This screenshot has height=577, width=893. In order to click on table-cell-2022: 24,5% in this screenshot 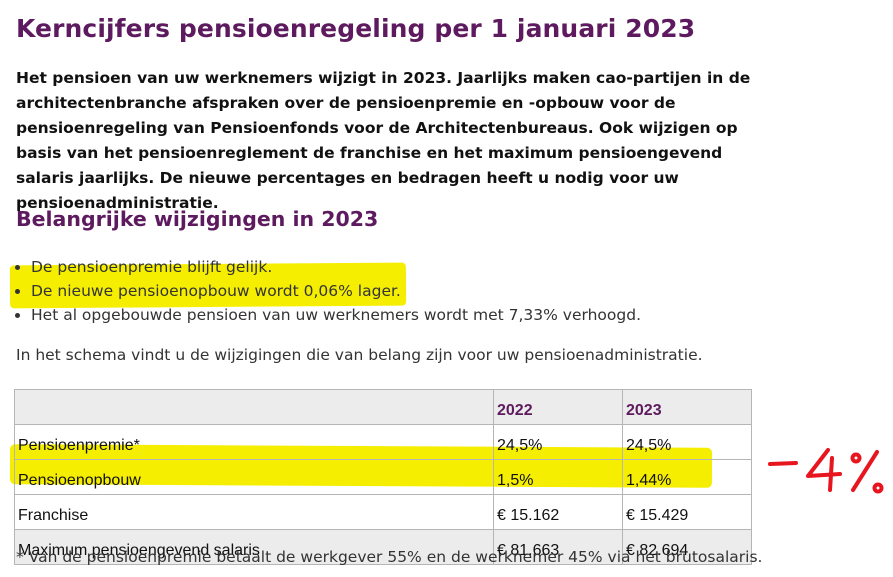, I will do `click(558, 442)`.